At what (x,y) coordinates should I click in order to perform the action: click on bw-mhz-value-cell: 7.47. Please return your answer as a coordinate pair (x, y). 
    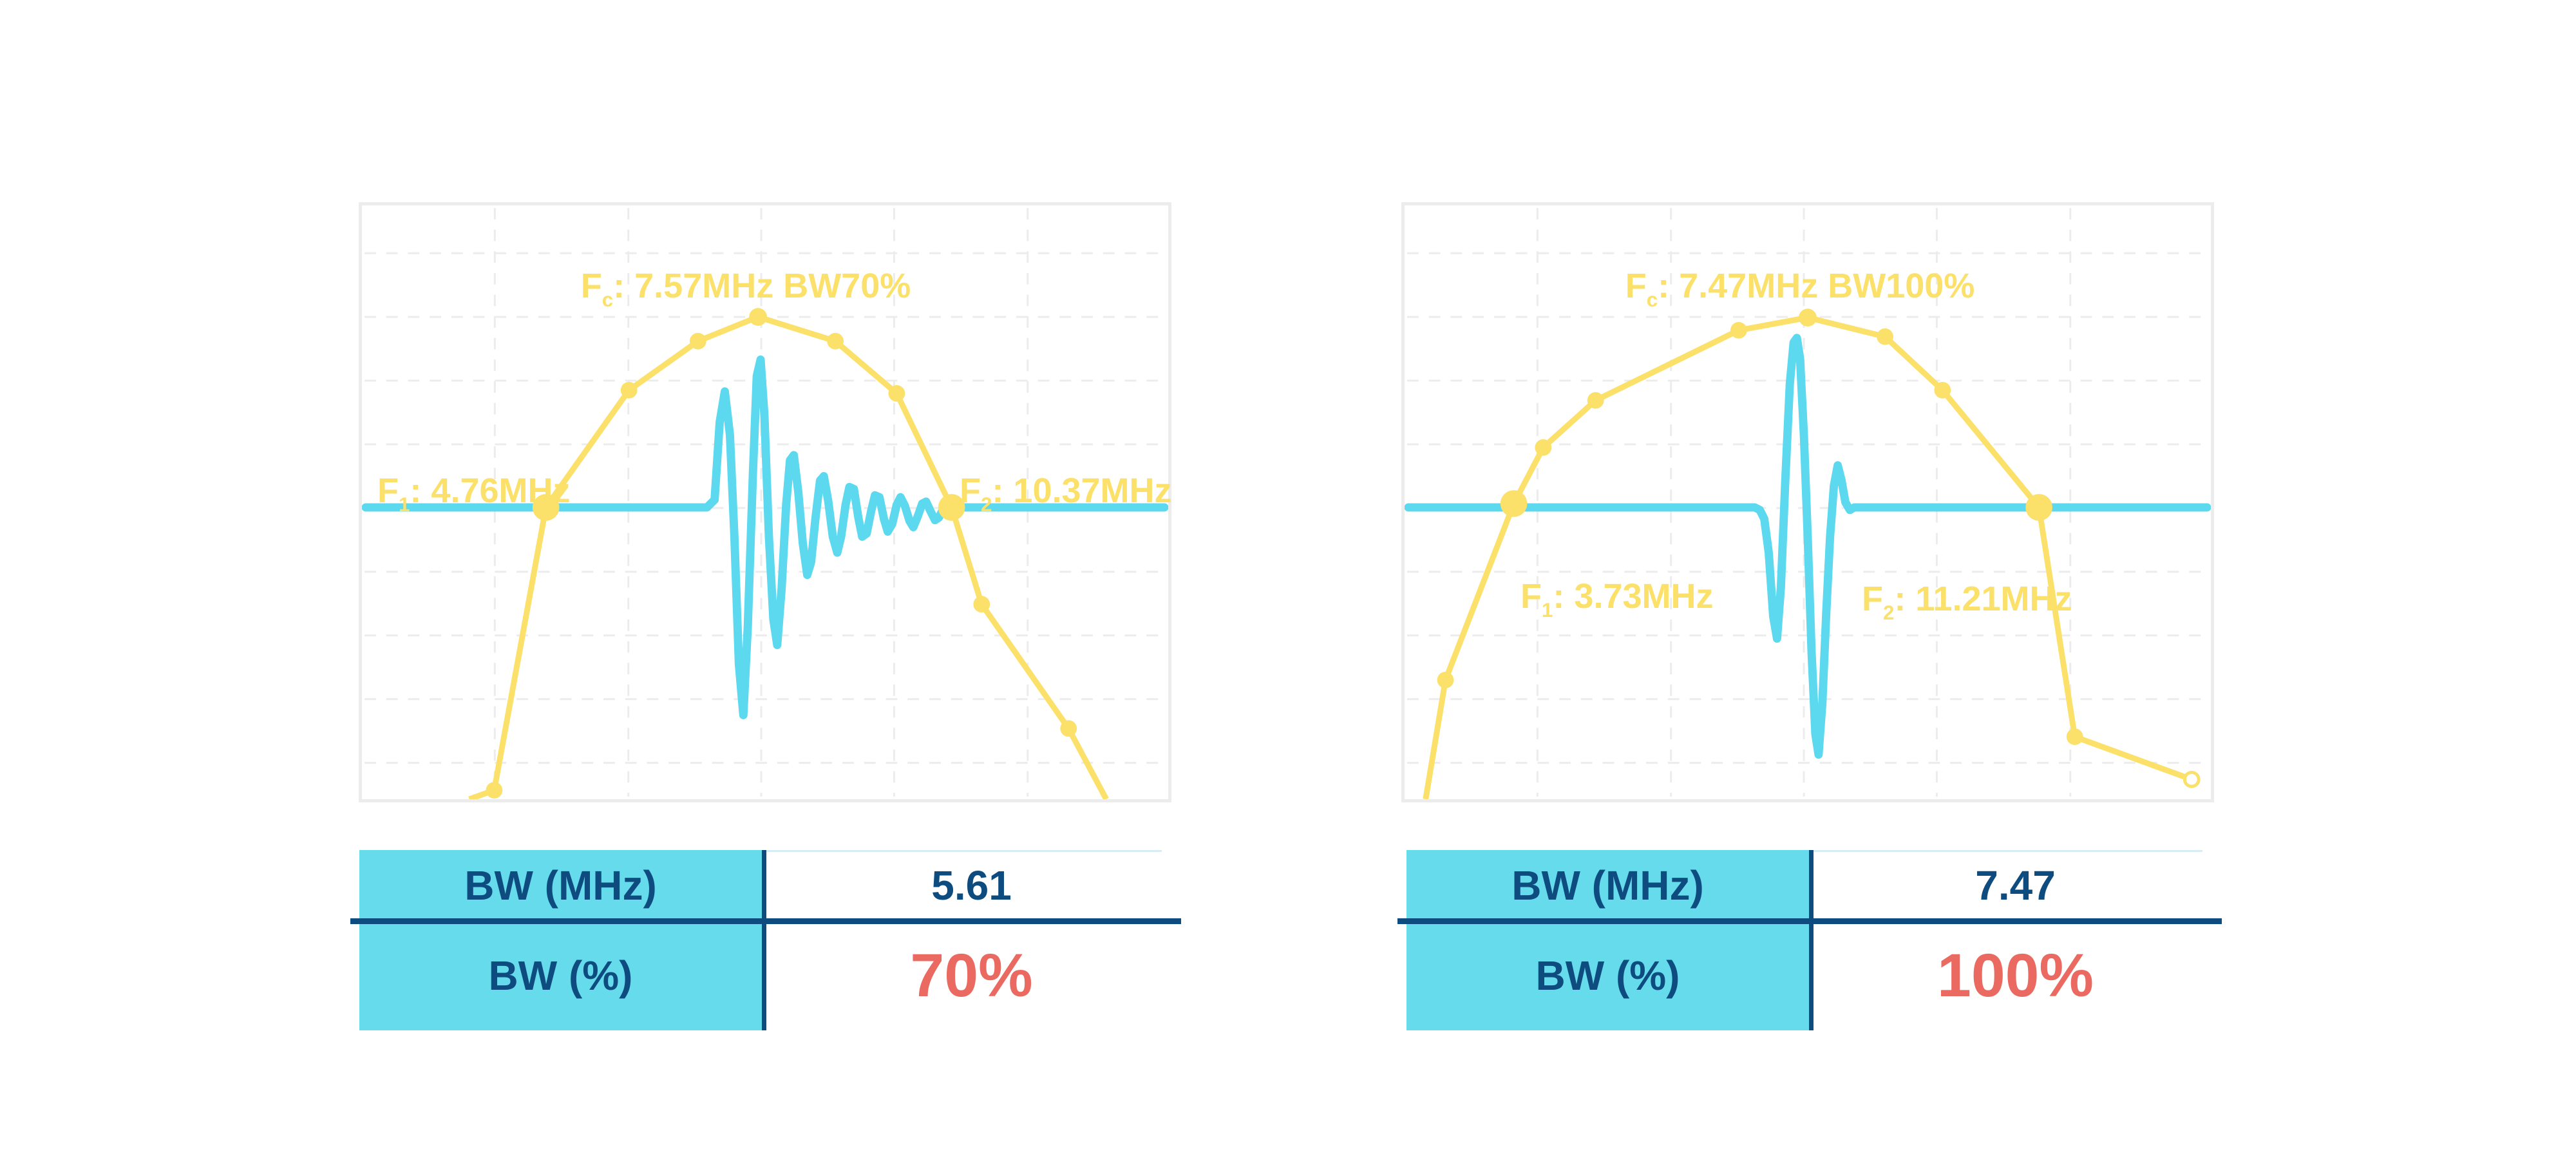
    Looking at the image, I should click on (2016, 885).